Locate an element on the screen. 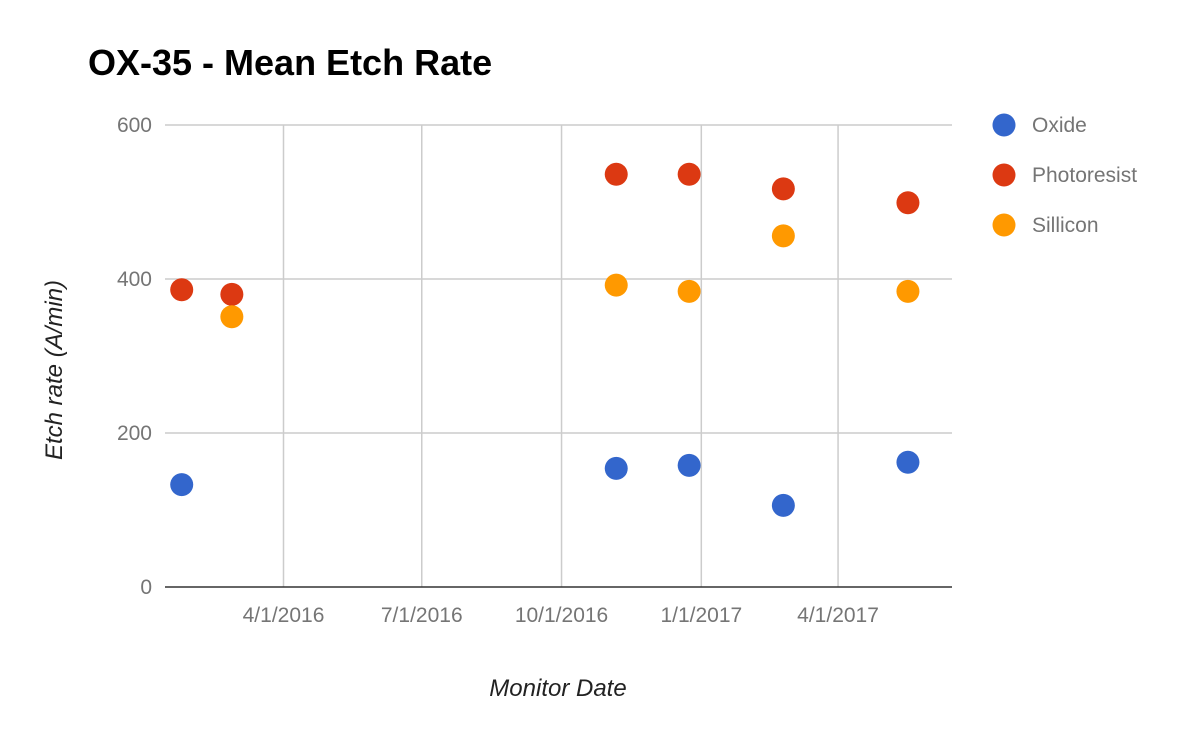 This screenshot has height=742, width=1198. x-axis-label: Monitor Date is located at coordinates (557, 688).